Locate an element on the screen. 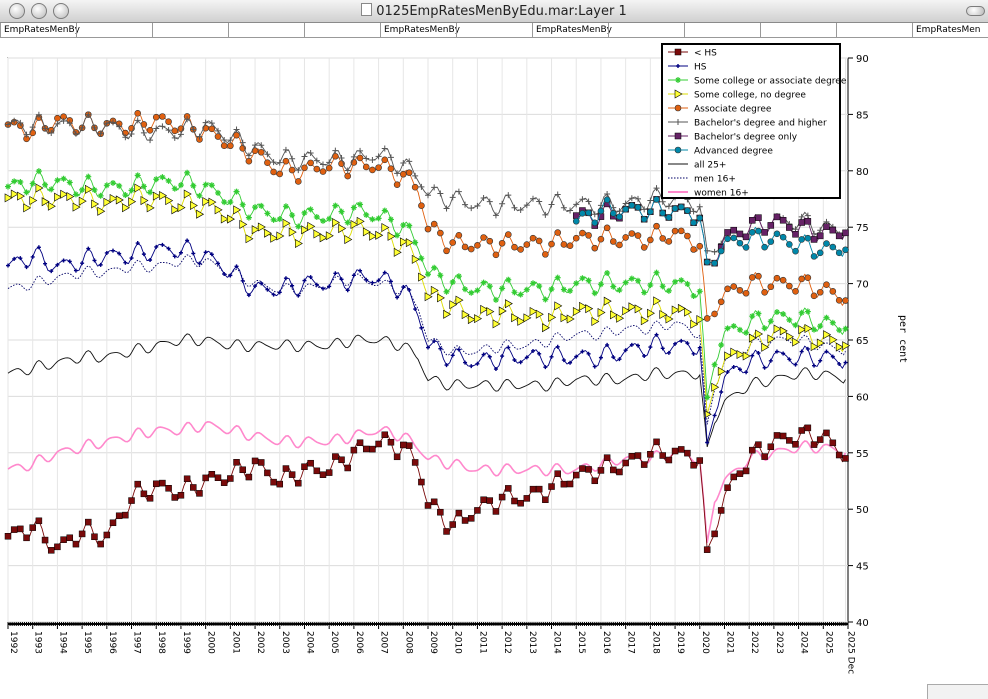 This screenshot has width=988, height=699. zoom-window-button is located at coordinates (61, 11).